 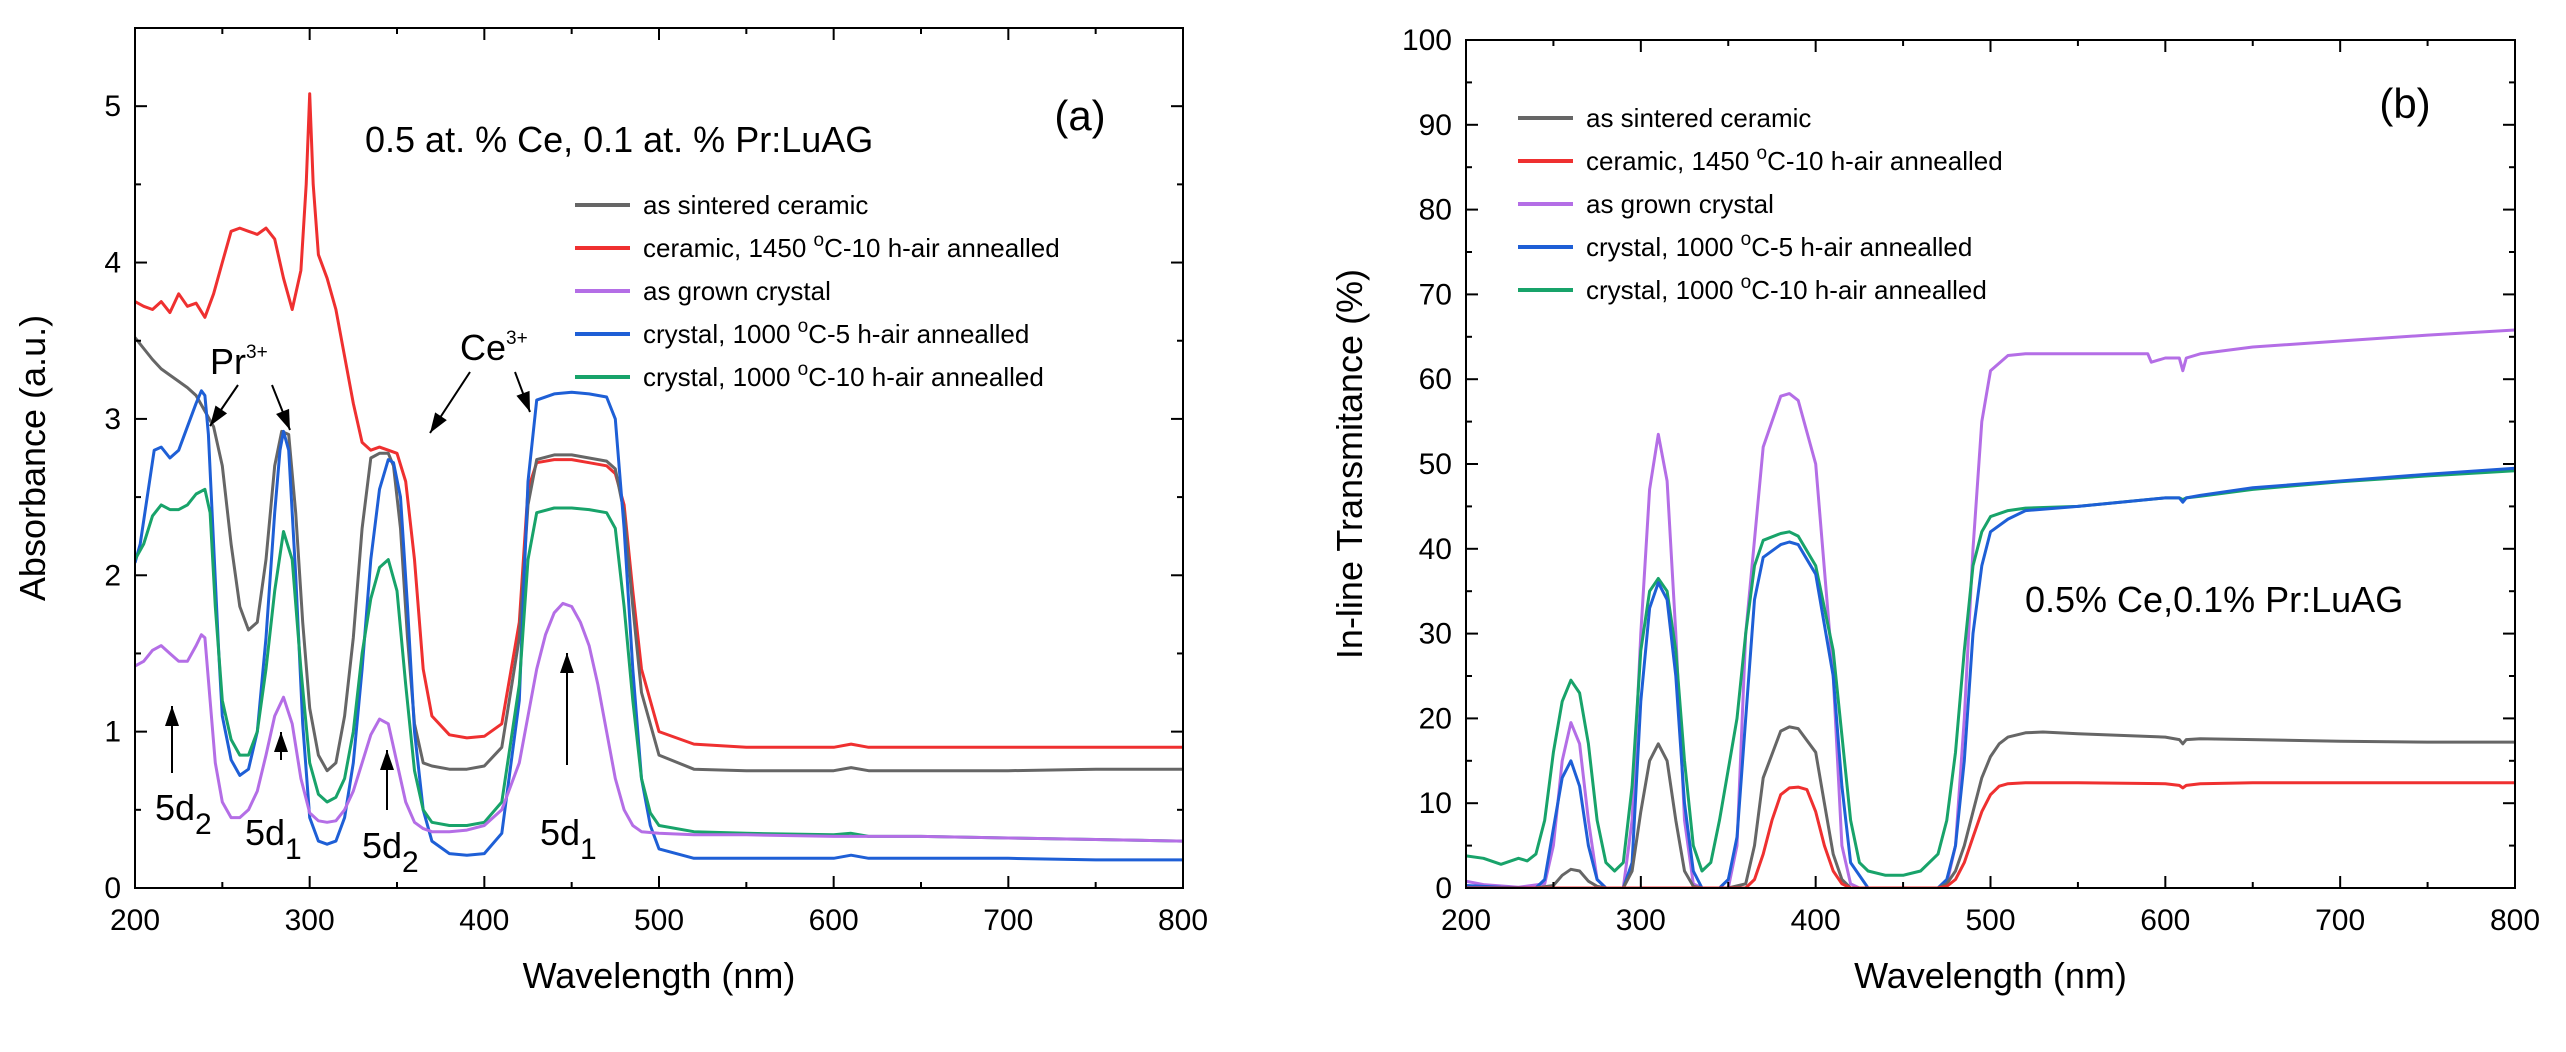 I want to click on annotation-5d2-first-base: 5d, so click(x=175, y=807).